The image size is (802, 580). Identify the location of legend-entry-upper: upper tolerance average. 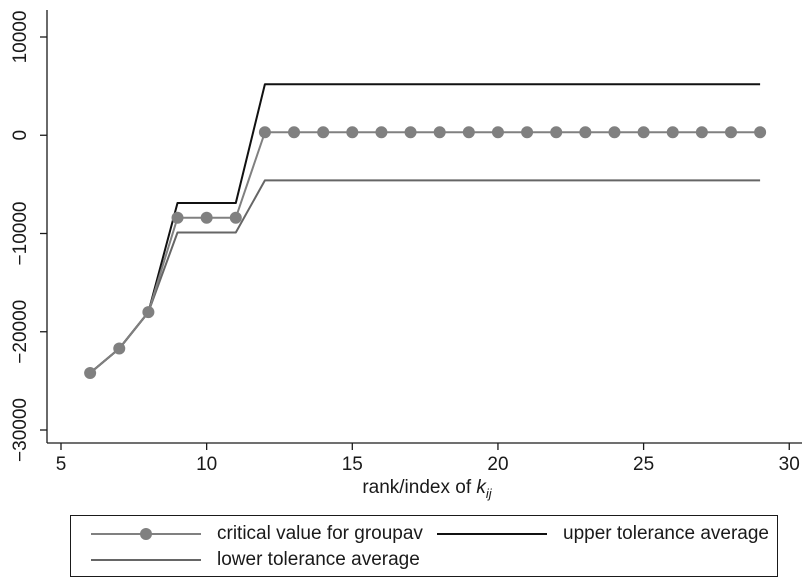
(603, 534).